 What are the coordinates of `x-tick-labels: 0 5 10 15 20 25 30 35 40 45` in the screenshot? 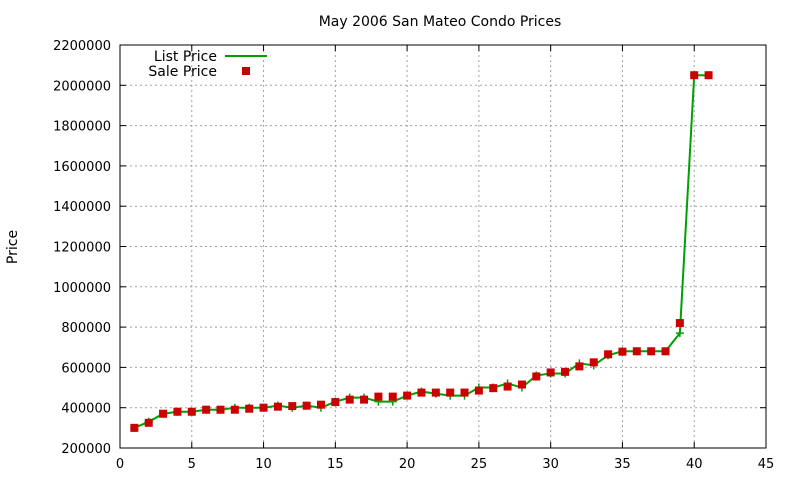 It's located at (445, 464).